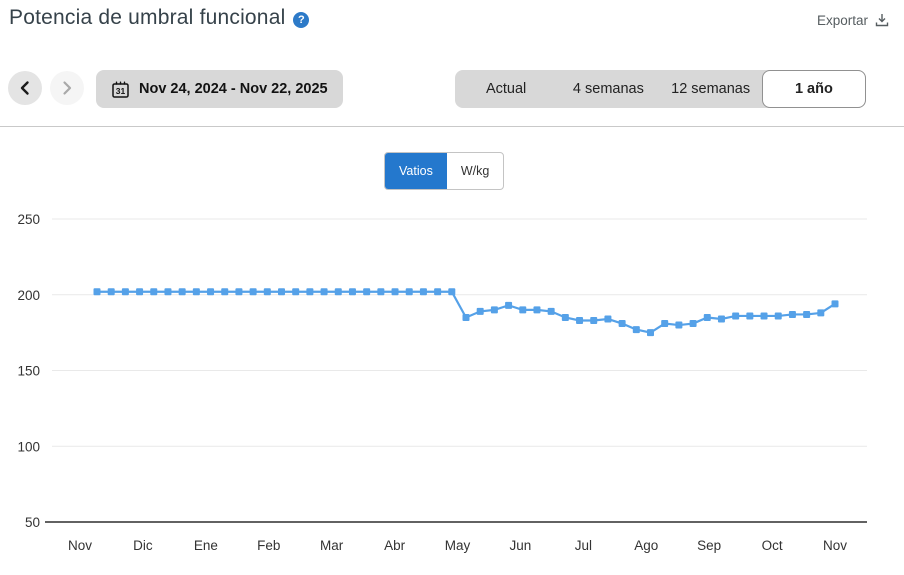 The width and height of the screenshot is (904, 575). What do you see at coordinates (28, 219) in the screenshot?
I see `y-tick-label: 250` at bounding box center [28, 219].